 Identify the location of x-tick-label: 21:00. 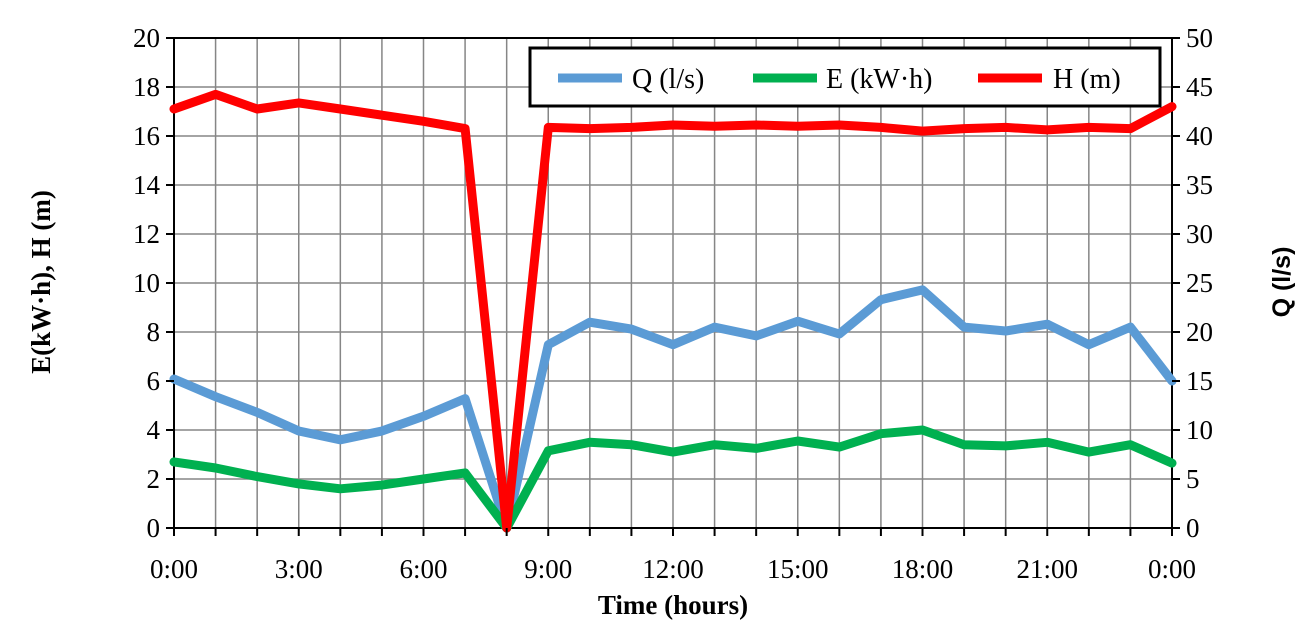
(1047, 569).